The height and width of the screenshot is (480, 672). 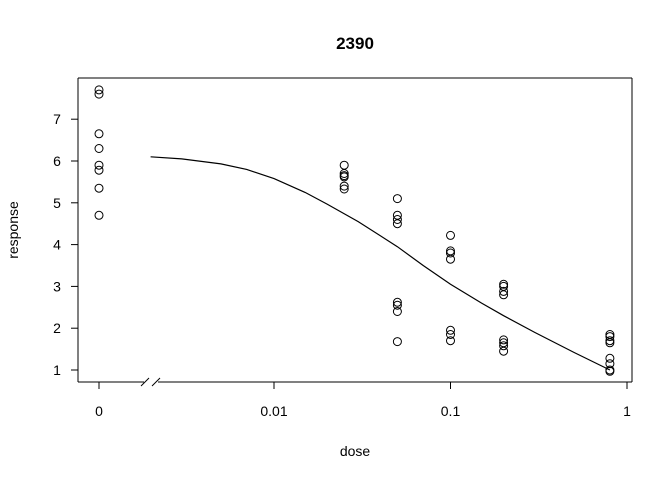 I want to click on x-axis: 0 0.01 0.1 1, so click(x=363, y=400).